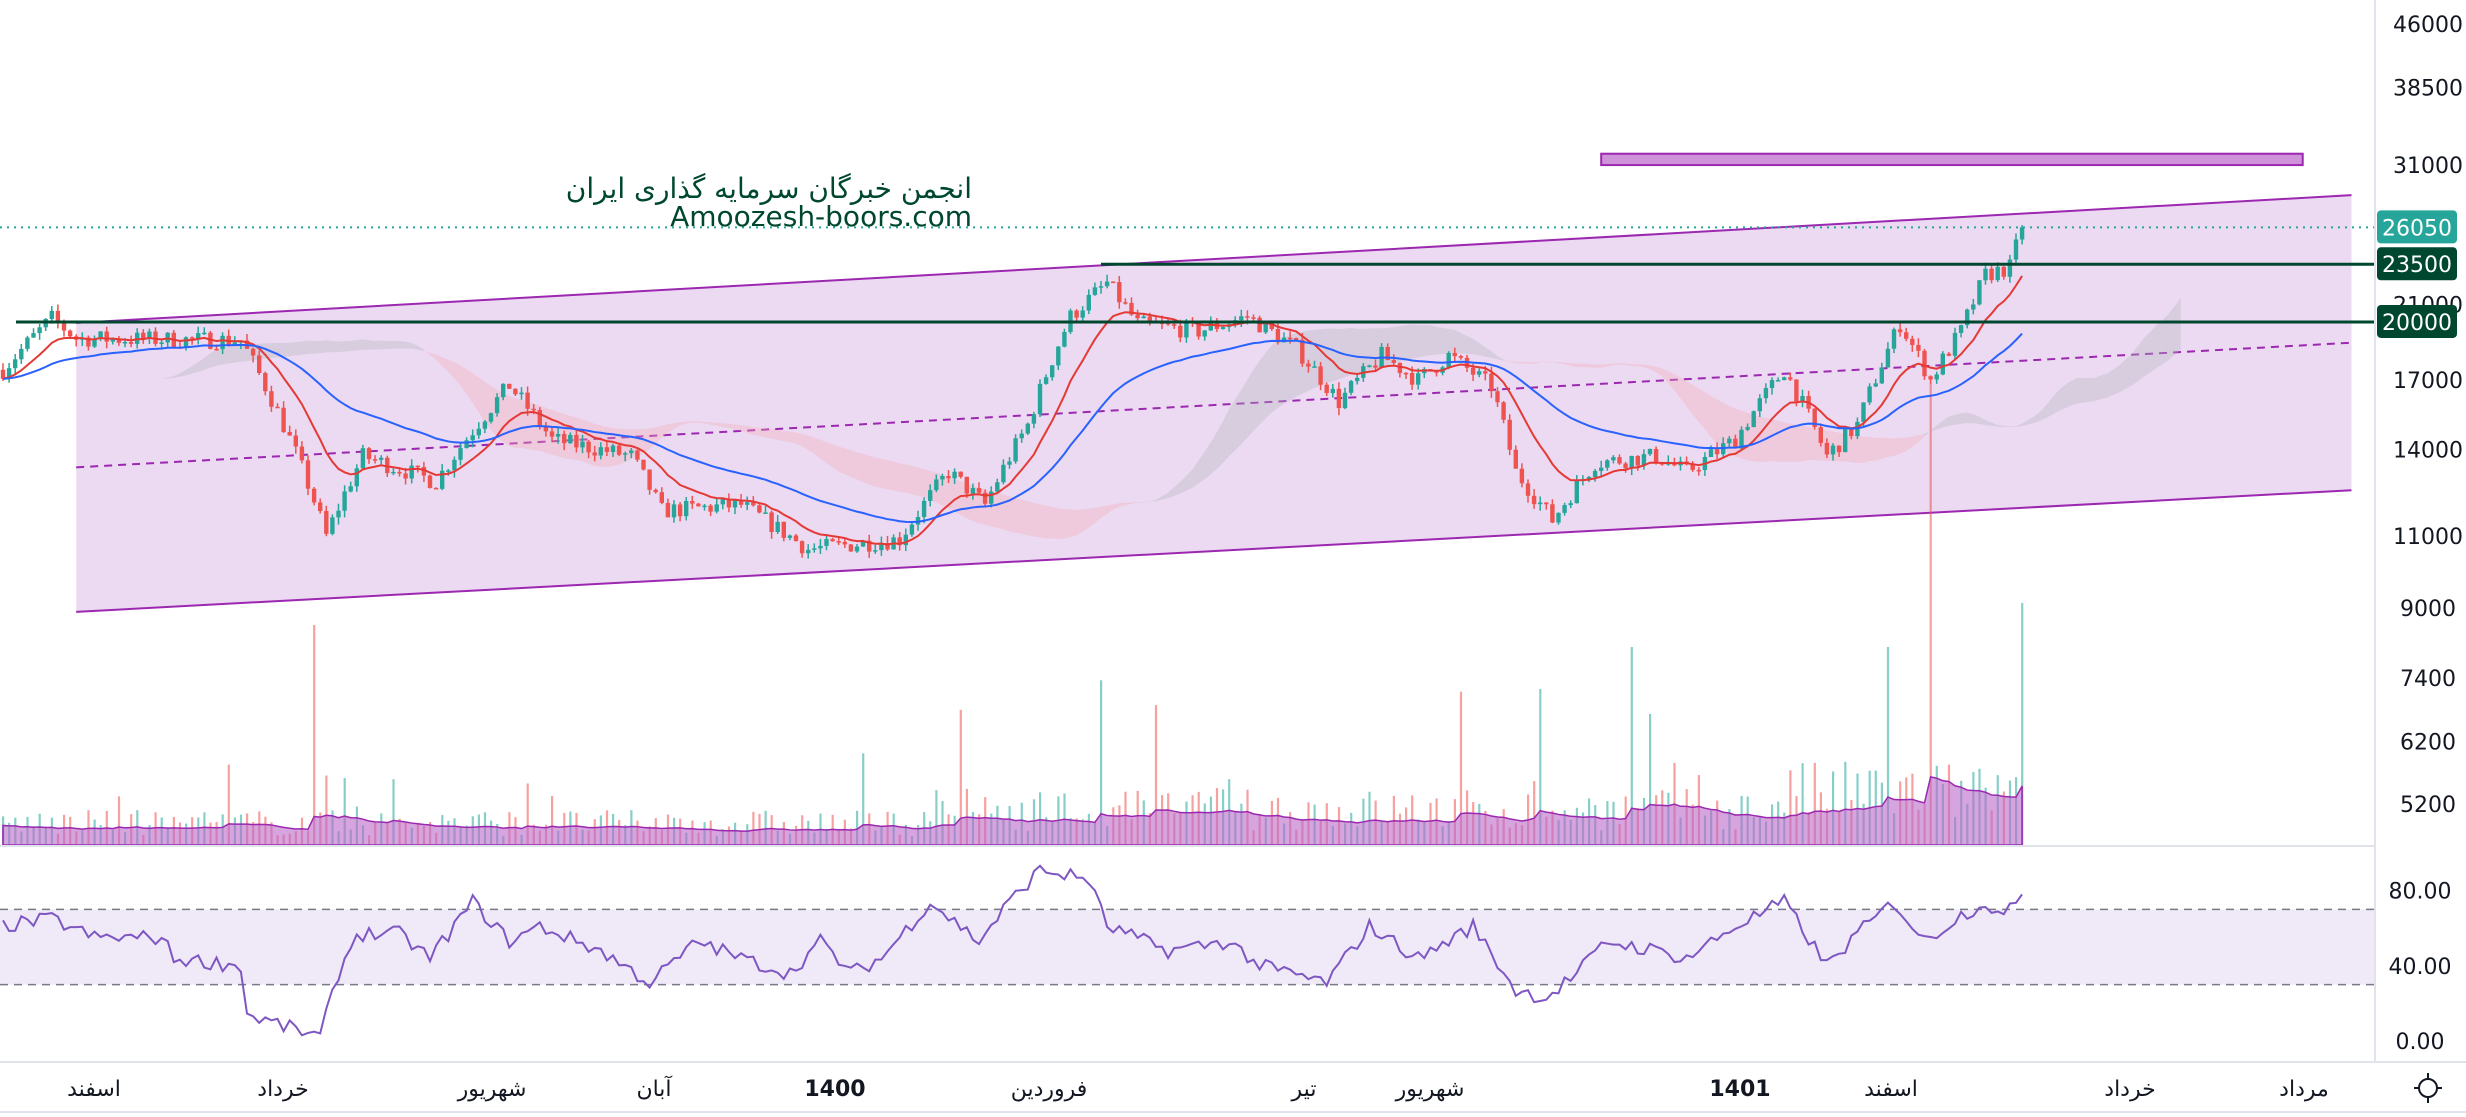 The height and width of the screenshot is (1117, 2466). I want to click on horizontal-levels, so click(1187, 275).